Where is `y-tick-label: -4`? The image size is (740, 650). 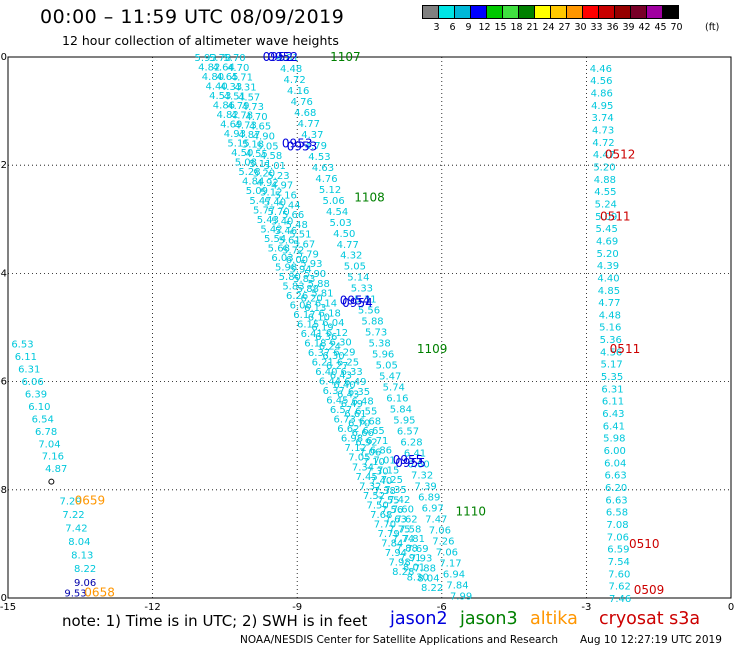
y-tick-label: -4 is located at coordinates (3, 273).